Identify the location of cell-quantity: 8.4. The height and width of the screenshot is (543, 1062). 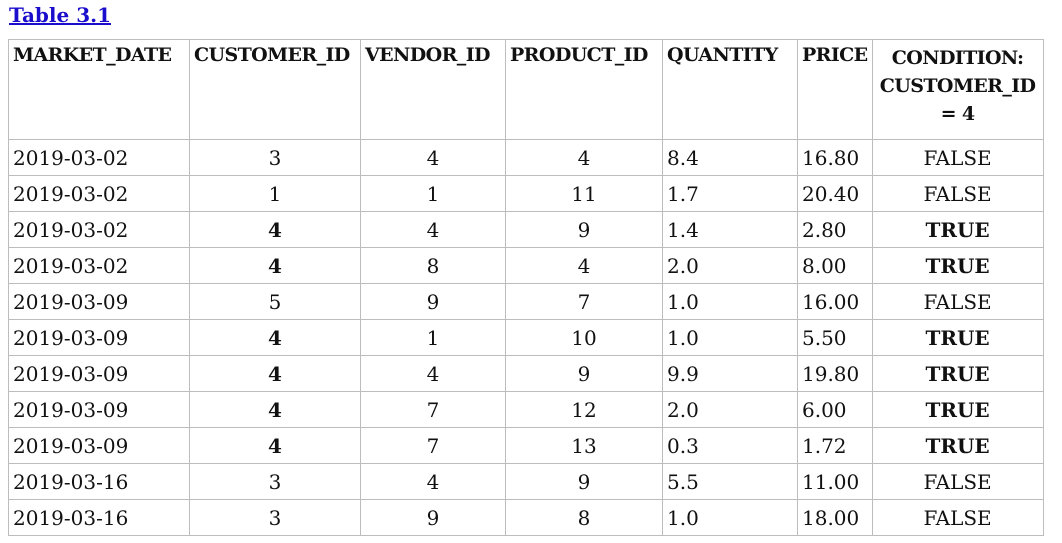
(730, 157).